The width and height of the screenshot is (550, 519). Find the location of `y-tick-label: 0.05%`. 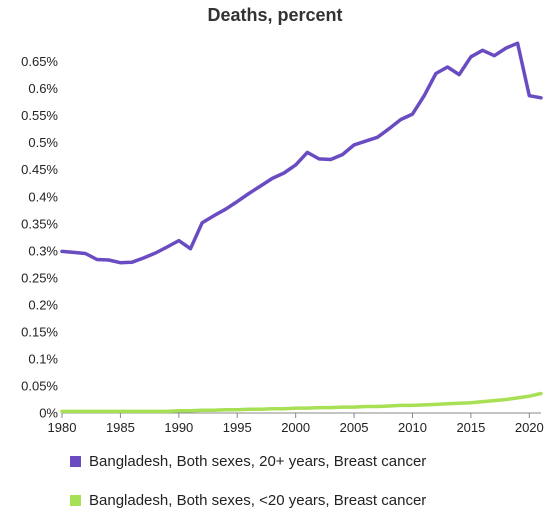

y-tick-label: 0.05% is located at coordinates (39, 385).